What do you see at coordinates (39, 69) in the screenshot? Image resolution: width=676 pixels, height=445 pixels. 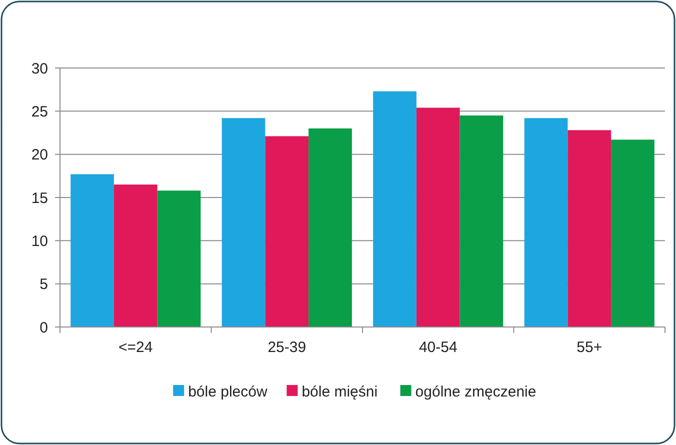 I see `y-tick-label: 30` at bounding box center [39, 69].